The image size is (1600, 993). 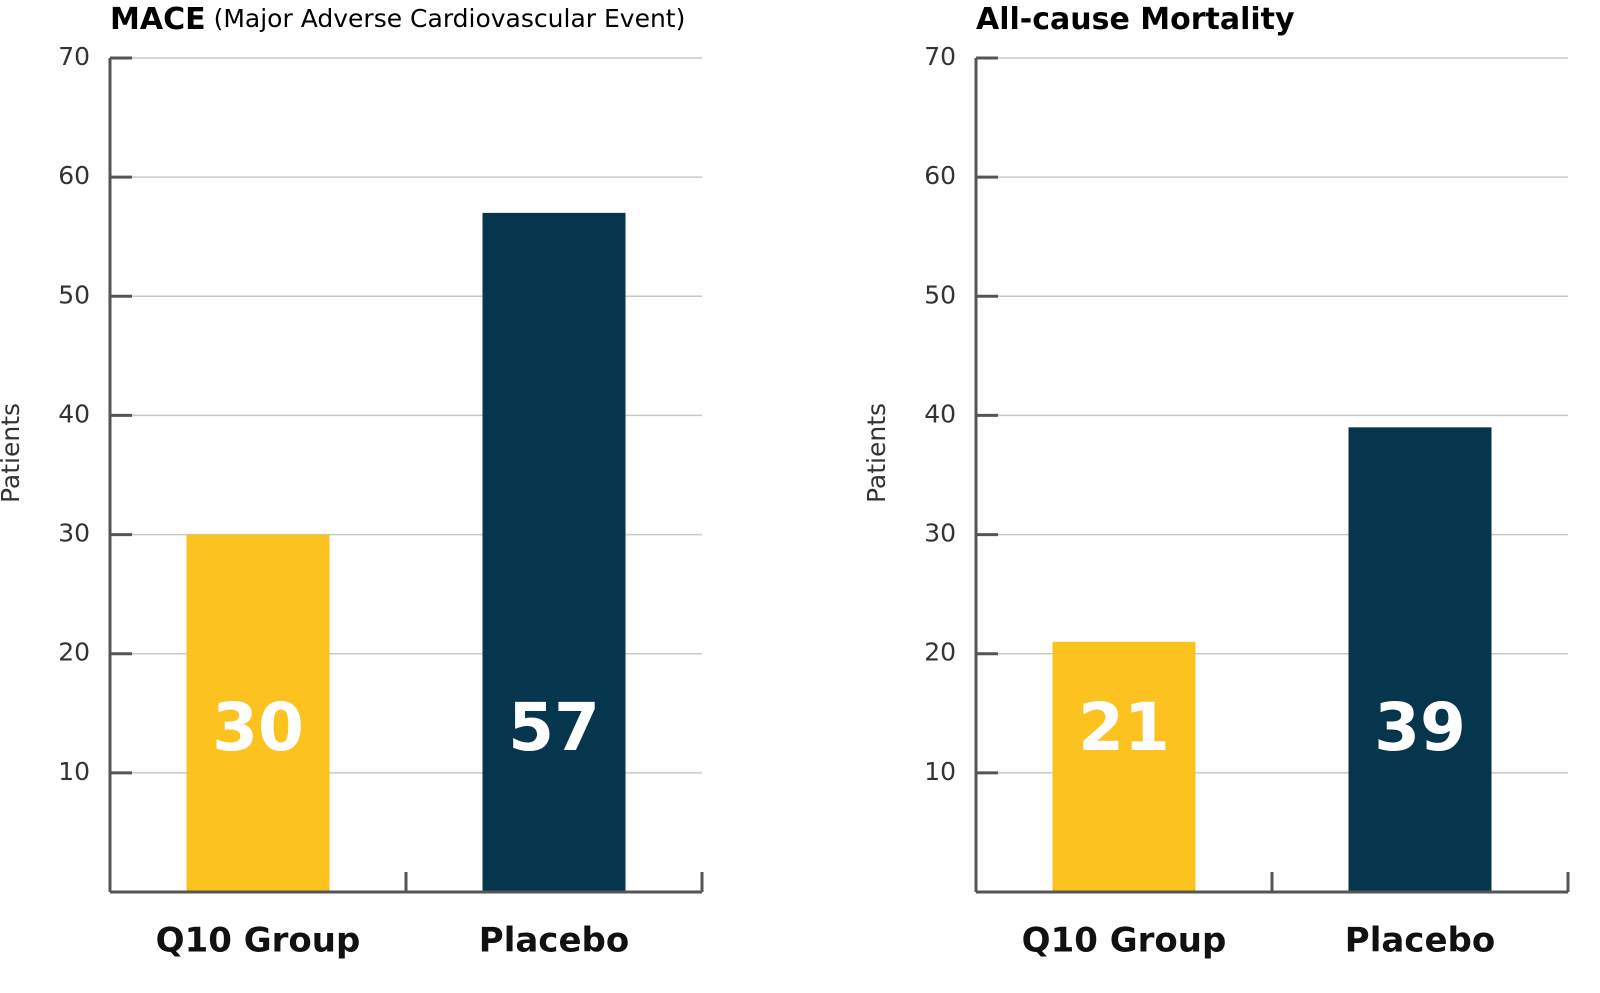 I want to click on chart-title: MACE (Major Adverse Cardiovascular Event), so click(x=397, y=19).